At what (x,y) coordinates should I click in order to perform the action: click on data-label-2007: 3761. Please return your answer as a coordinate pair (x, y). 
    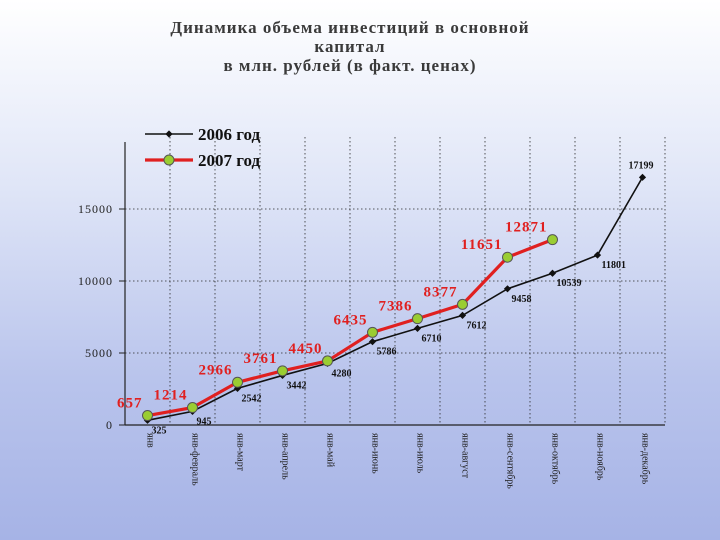
    Looking at the image, I should click on (261, 359).